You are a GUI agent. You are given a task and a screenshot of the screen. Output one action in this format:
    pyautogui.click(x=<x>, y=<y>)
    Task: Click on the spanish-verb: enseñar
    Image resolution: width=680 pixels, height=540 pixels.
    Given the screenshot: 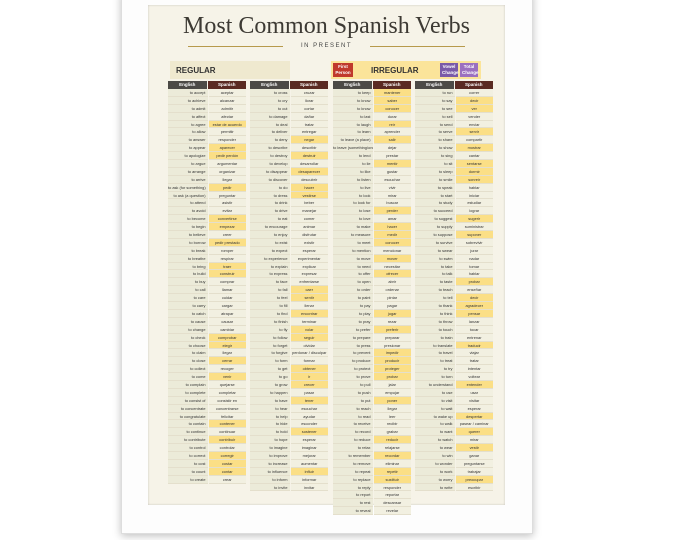 What is the action you would take?
    pyautogui.click(x=474, y=290)
    